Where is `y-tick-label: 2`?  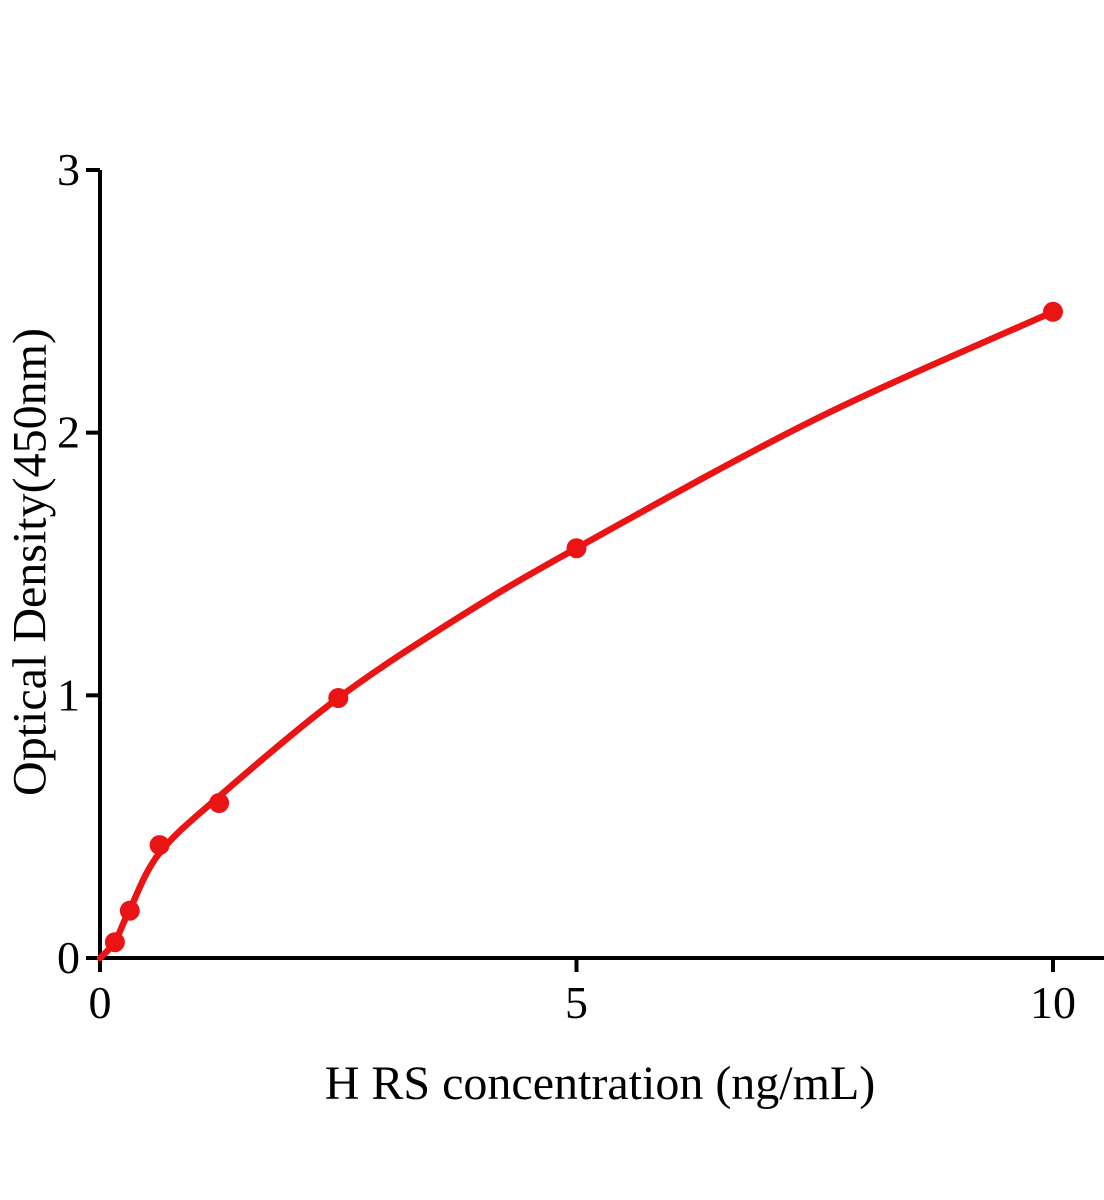
y-tick-label: 2 is located at coordinates (68, 432).